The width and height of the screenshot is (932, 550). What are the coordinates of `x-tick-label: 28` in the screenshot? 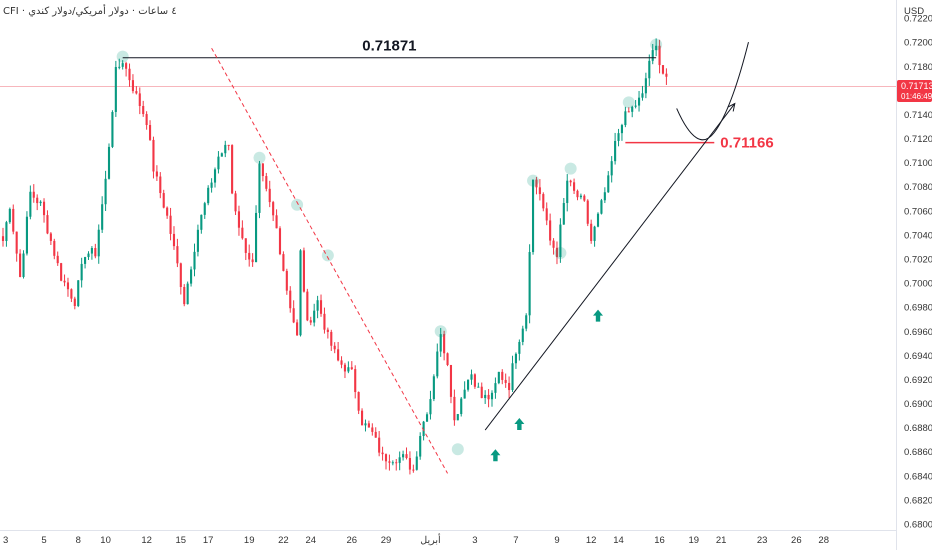 It's located at (823, 540).